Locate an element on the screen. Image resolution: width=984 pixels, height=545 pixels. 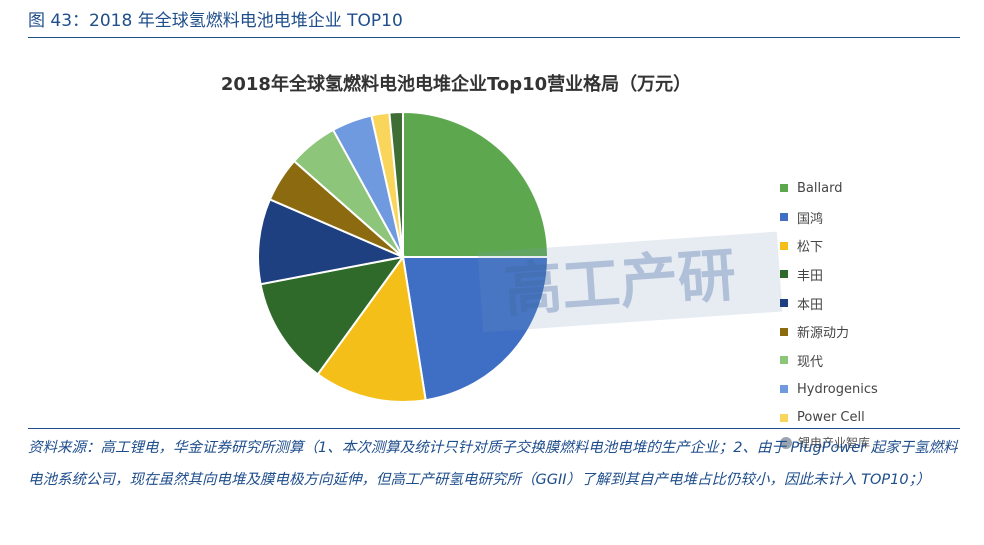
legend-item: 本田 is located at coordinates (829, 303).